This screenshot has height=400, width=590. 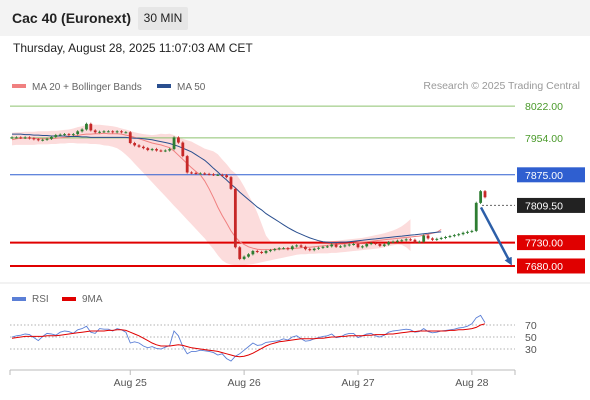 I want to click on level-label: 7875.00, so click(x=544, y=176).